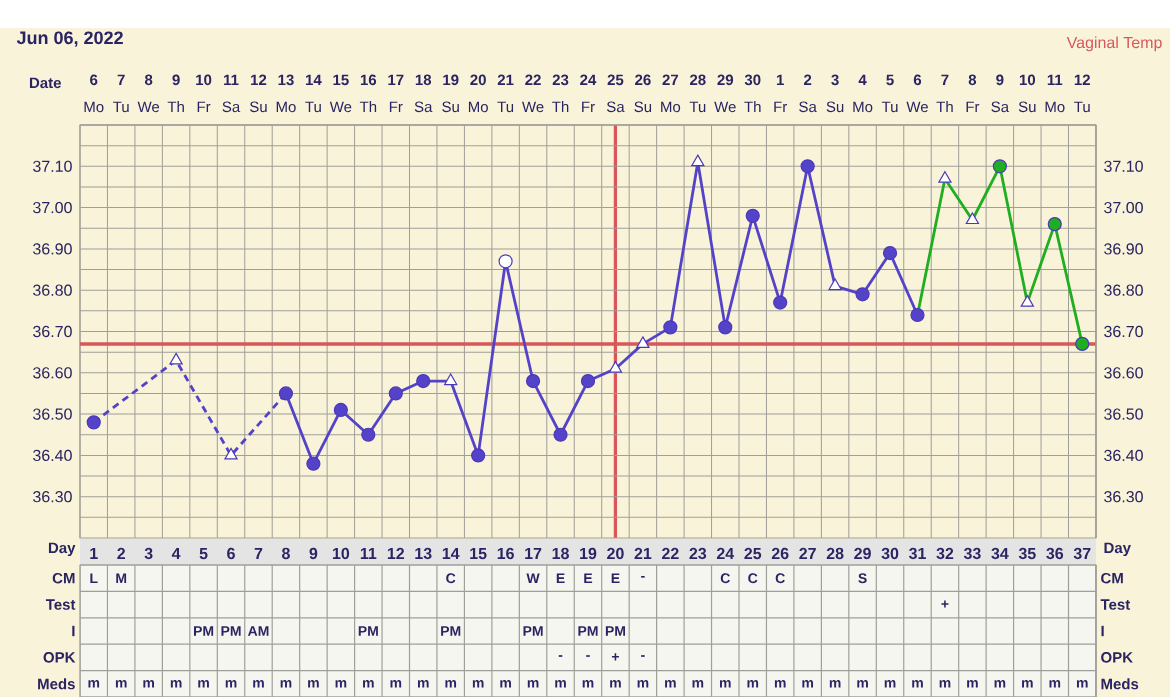  I want to click on x-tick-label: 20, so click(615, 553).